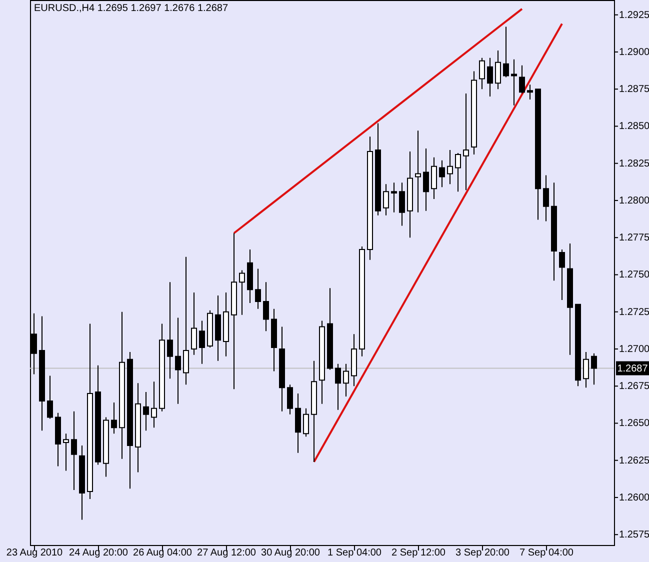 This screenshot has height=562, width=649. I want to click on y-tick-label: 1.2650, so click(634, 424).